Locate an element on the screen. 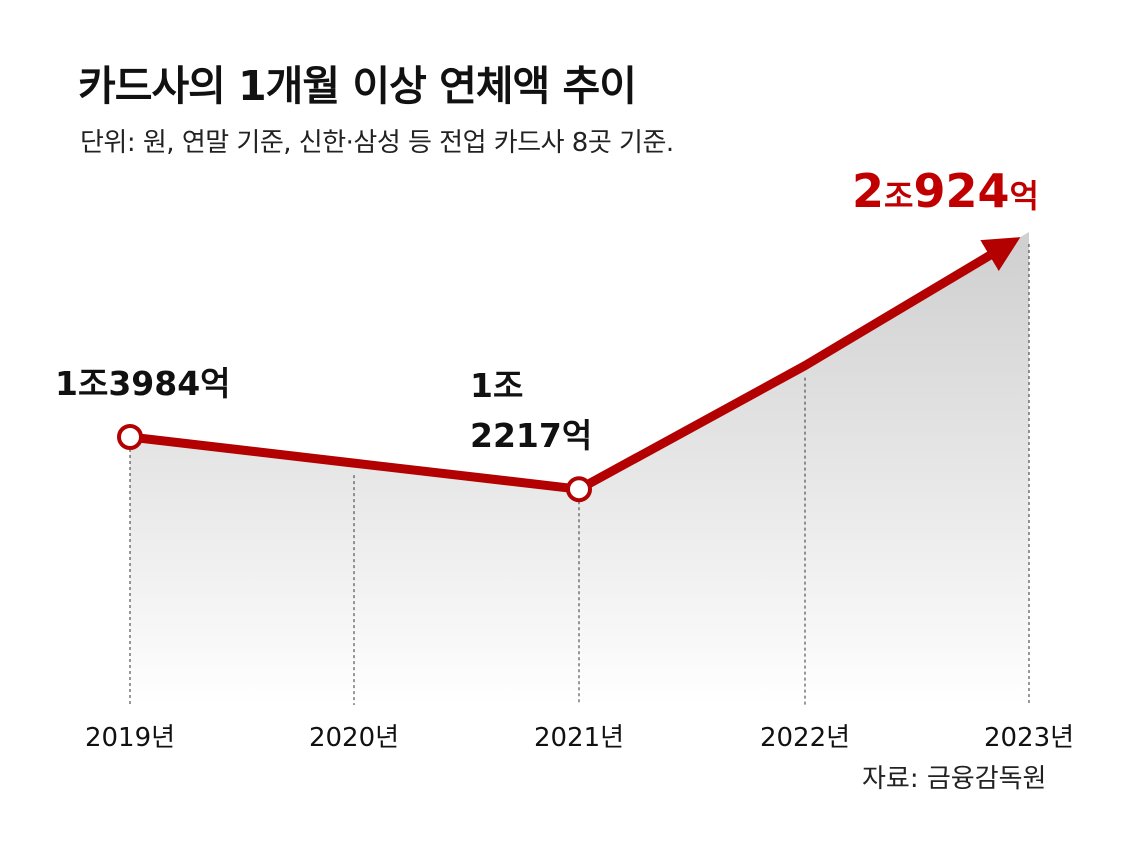 The width and height of the screenshot is (1141, 857). point-marker-2019년 is located at coordinates (130, 437).